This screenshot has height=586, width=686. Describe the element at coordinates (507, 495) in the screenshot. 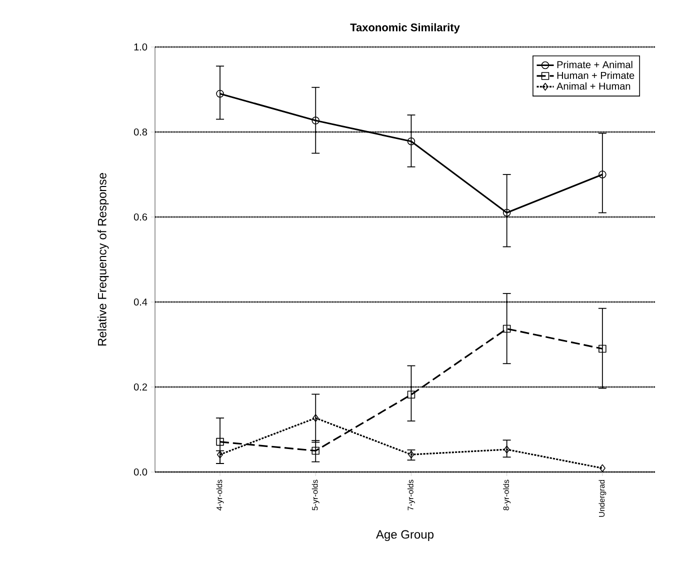

I see `x-tick-label: 8-yr-olds` at that location.